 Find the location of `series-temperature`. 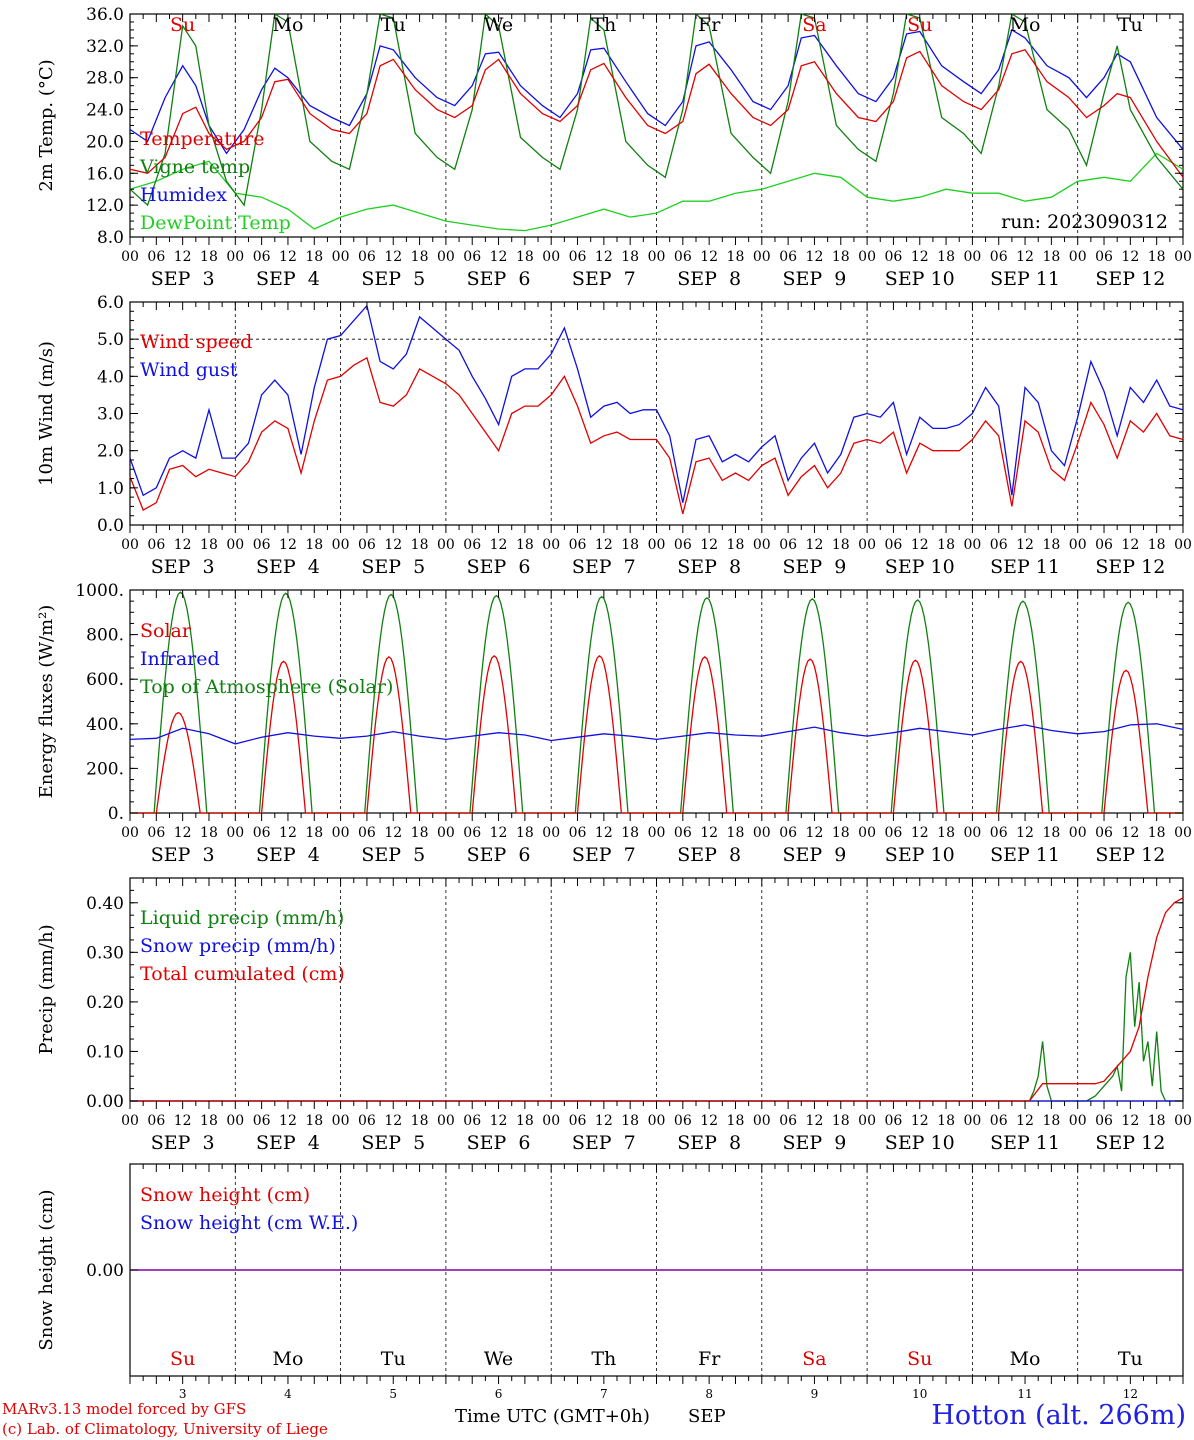

series-temperature is located at coordinates (656, 113).